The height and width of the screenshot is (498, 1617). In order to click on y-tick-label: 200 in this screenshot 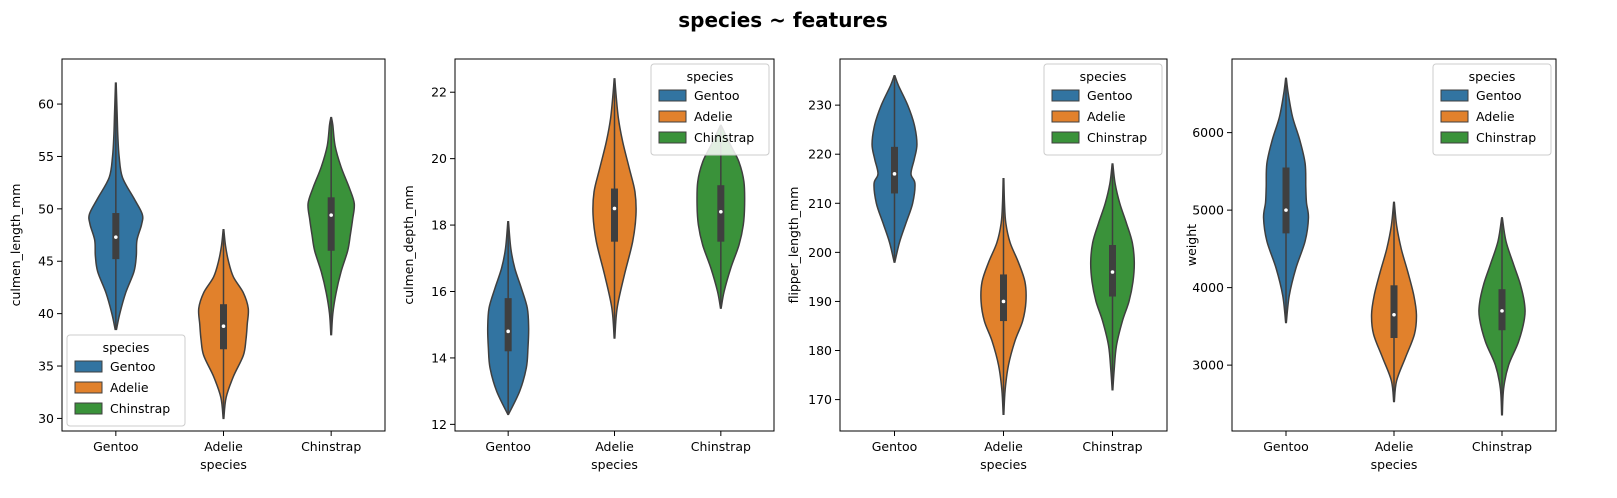, I will do `click(820, 252)`.